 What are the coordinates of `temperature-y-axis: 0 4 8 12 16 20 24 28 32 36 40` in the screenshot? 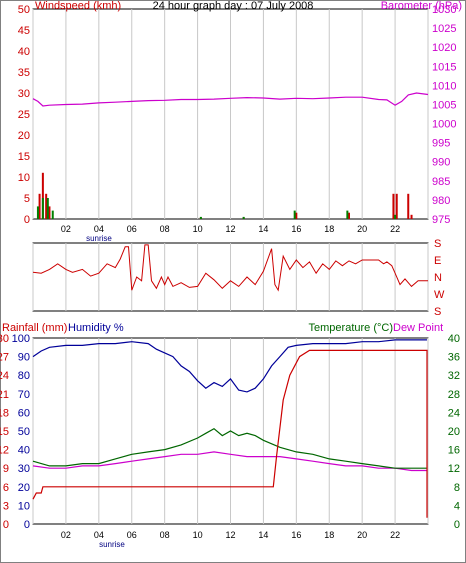 It's located at (454, 432).